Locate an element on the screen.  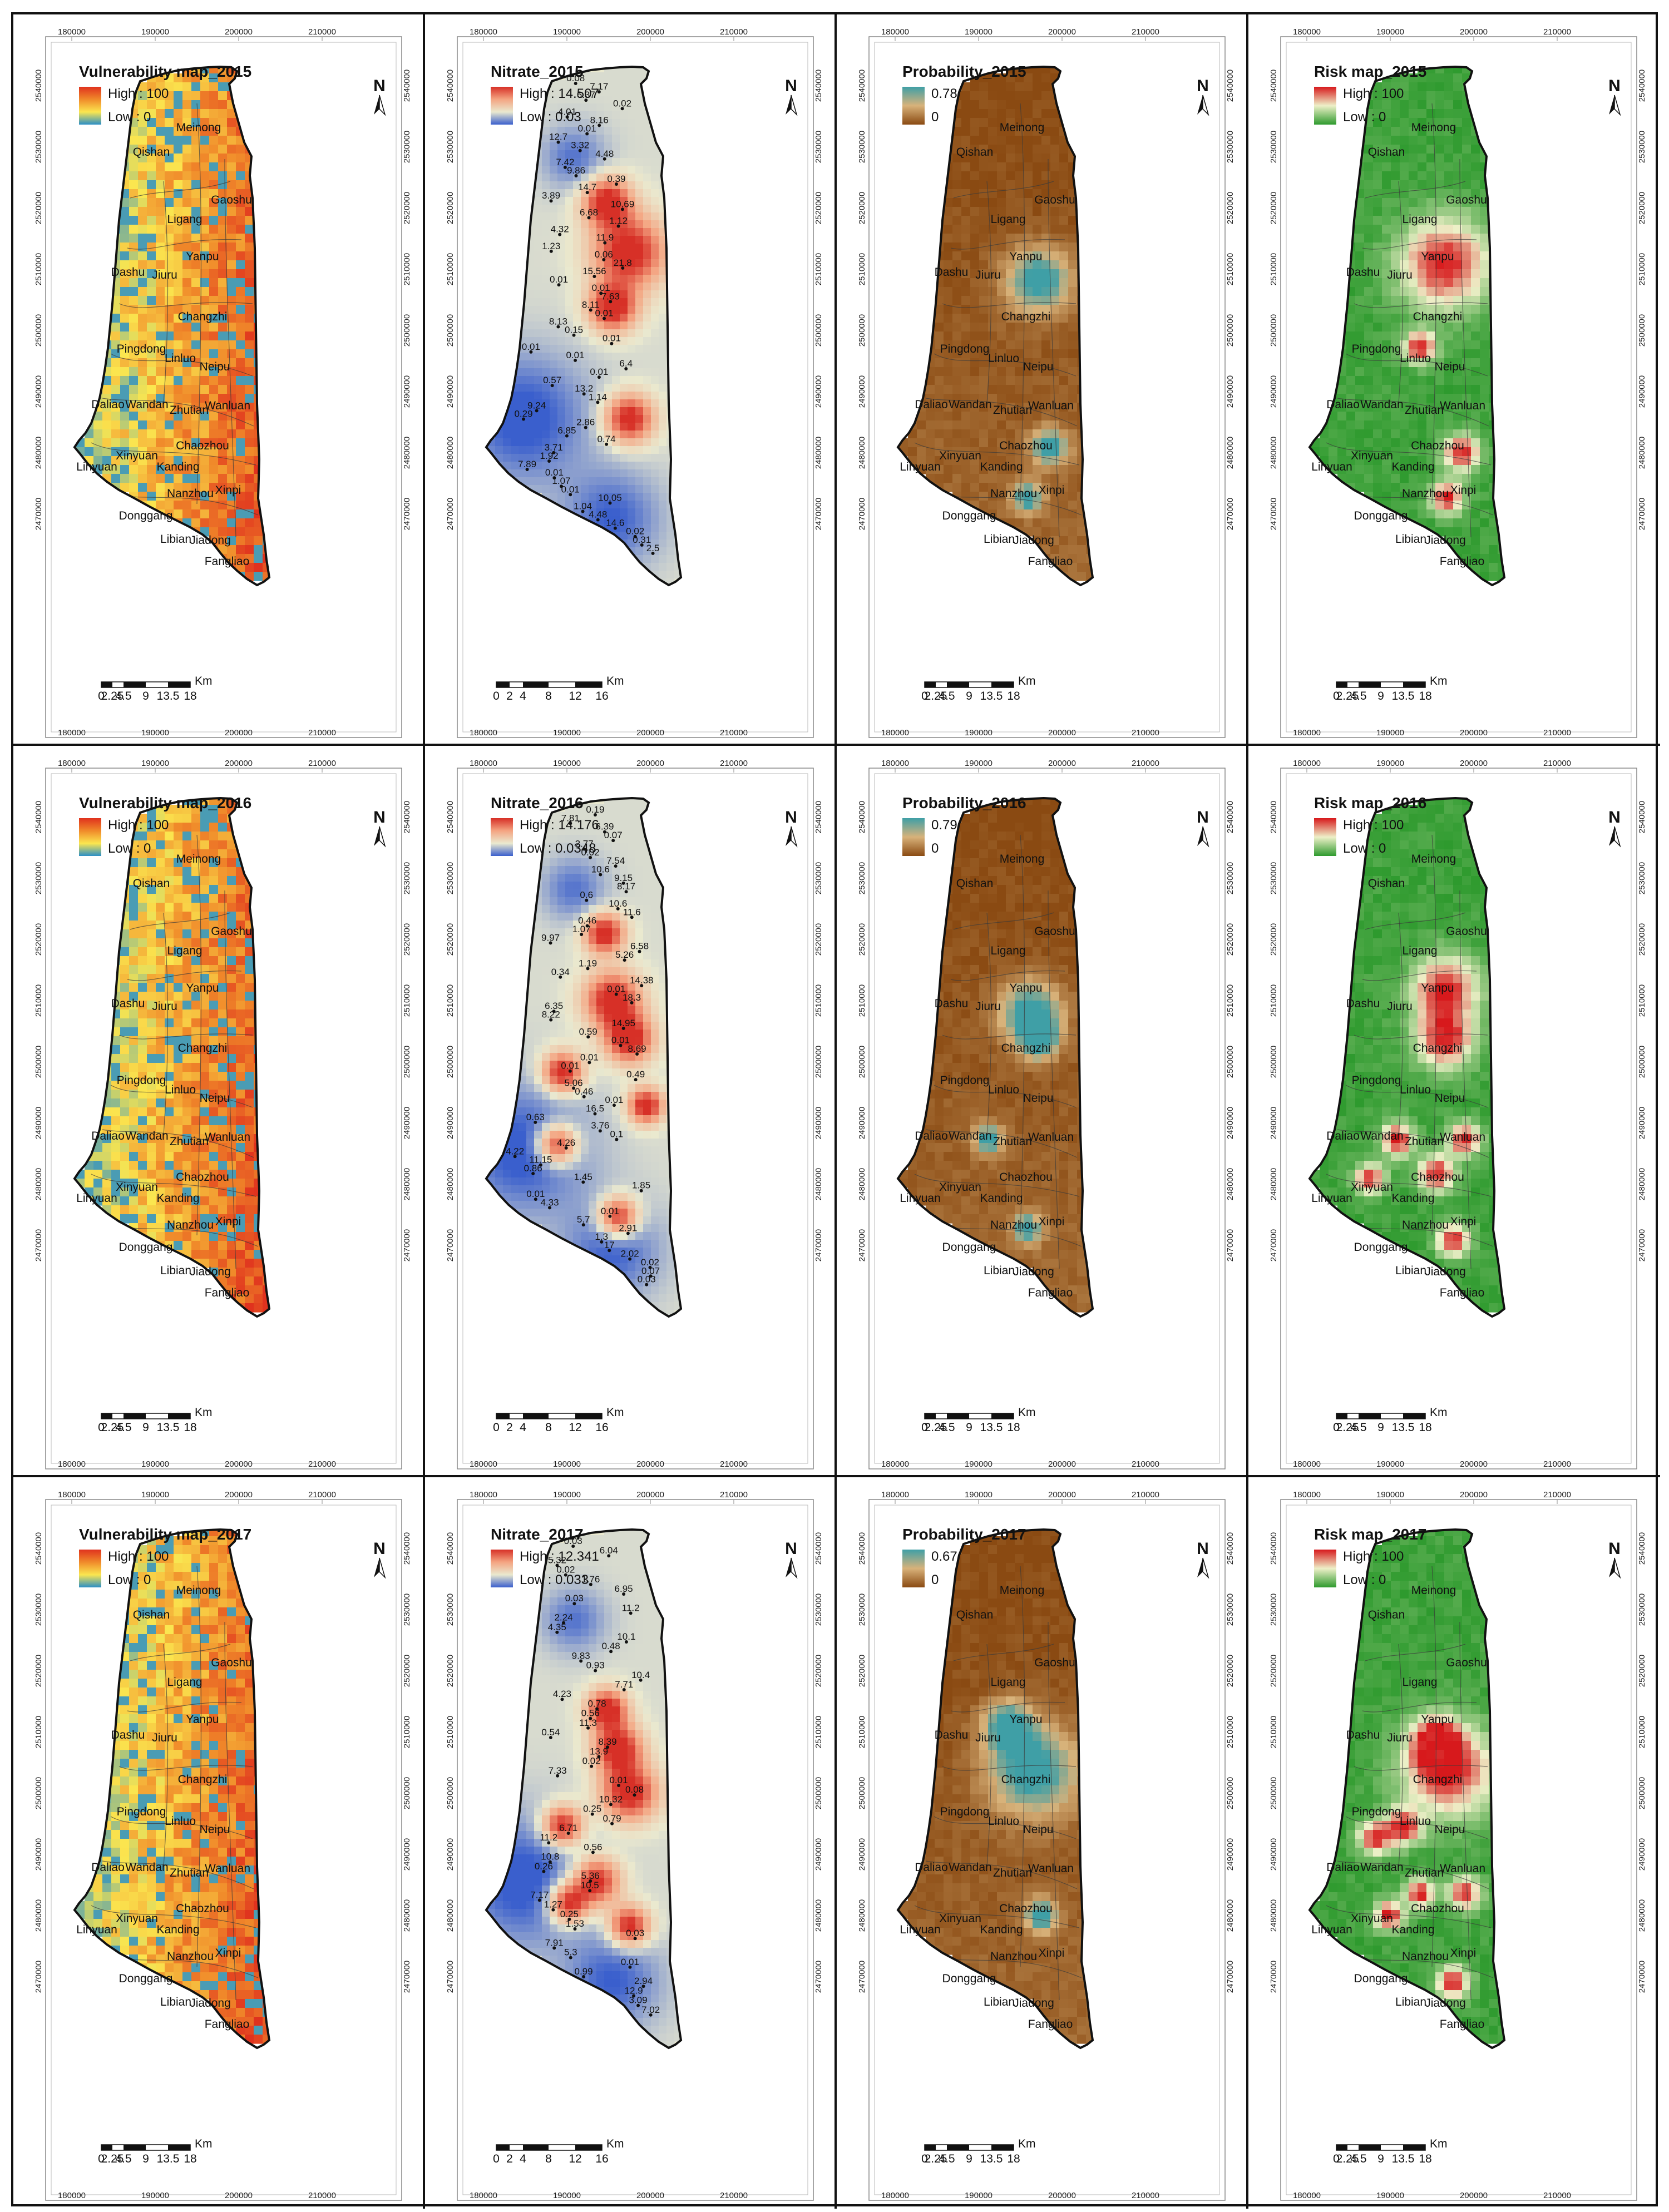
nitrate-value-label: 4.48 is located at coordinates (604, 154).